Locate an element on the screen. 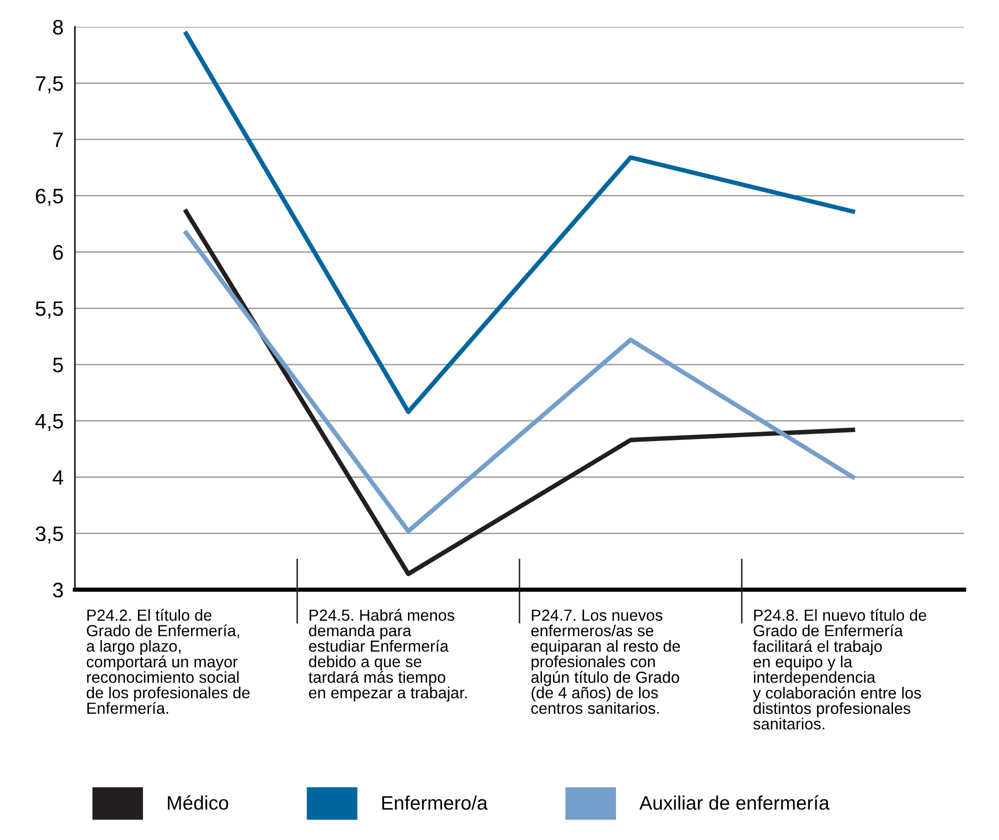 The width and height of the screenshot is (999, 840). legend-label: Auxiliar de enfermería is located at coordinates (734, 802).